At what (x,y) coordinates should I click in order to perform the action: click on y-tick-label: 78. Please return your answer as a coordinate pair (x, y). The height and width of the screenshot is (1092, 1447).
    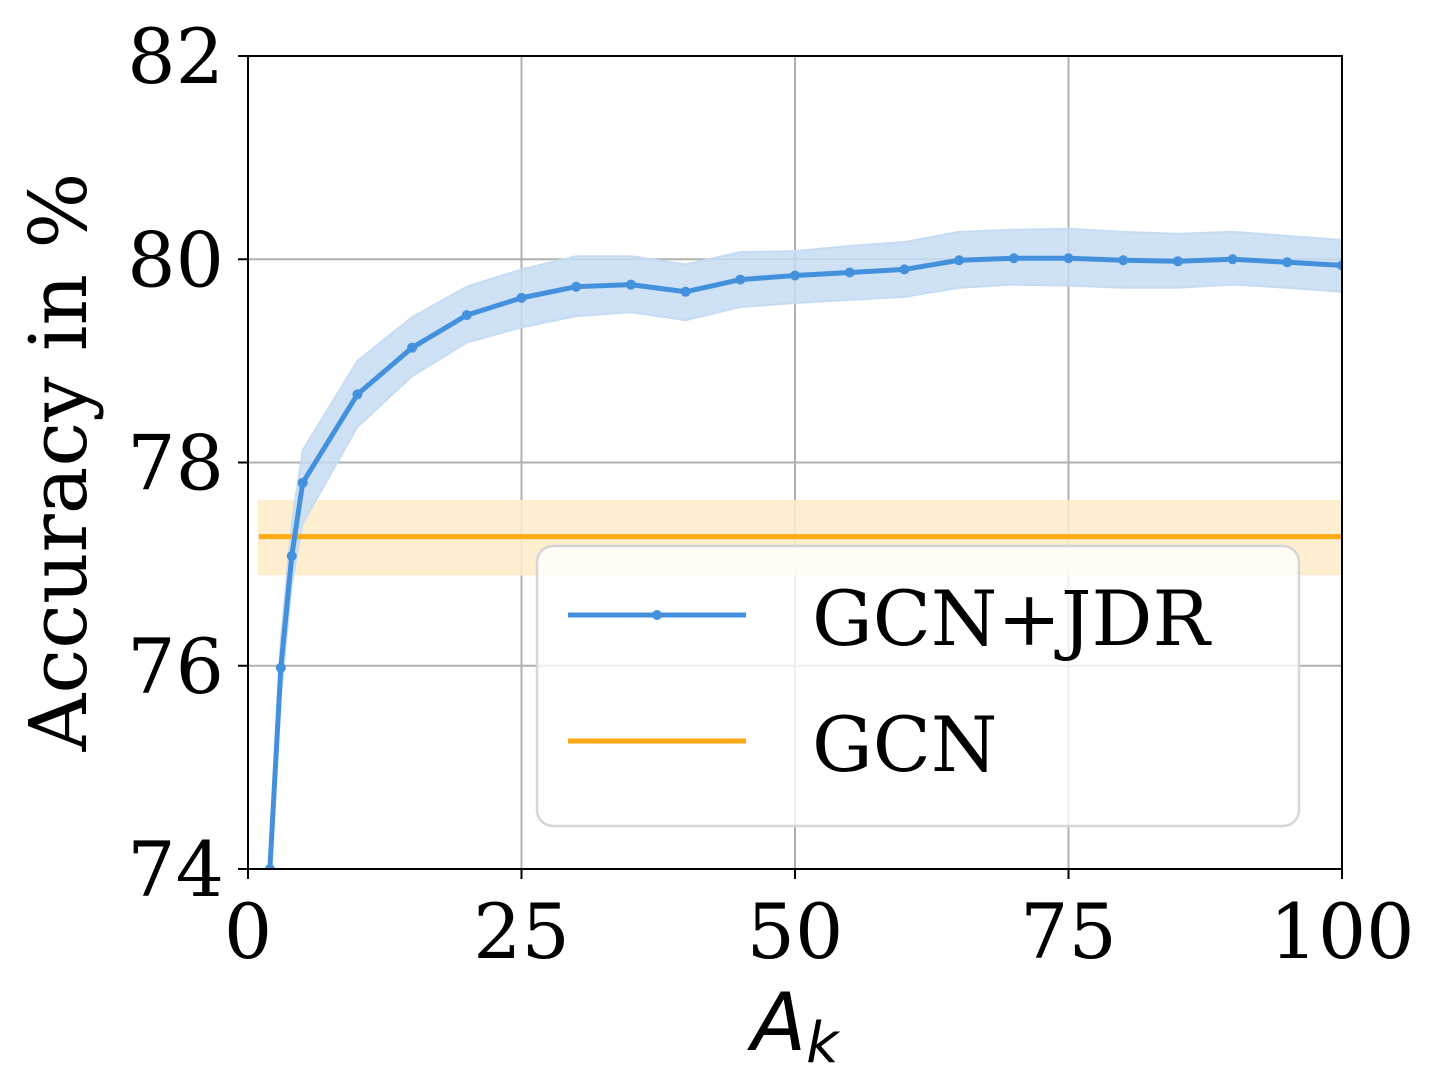
    Looking at the image, I should click on (175, 463).